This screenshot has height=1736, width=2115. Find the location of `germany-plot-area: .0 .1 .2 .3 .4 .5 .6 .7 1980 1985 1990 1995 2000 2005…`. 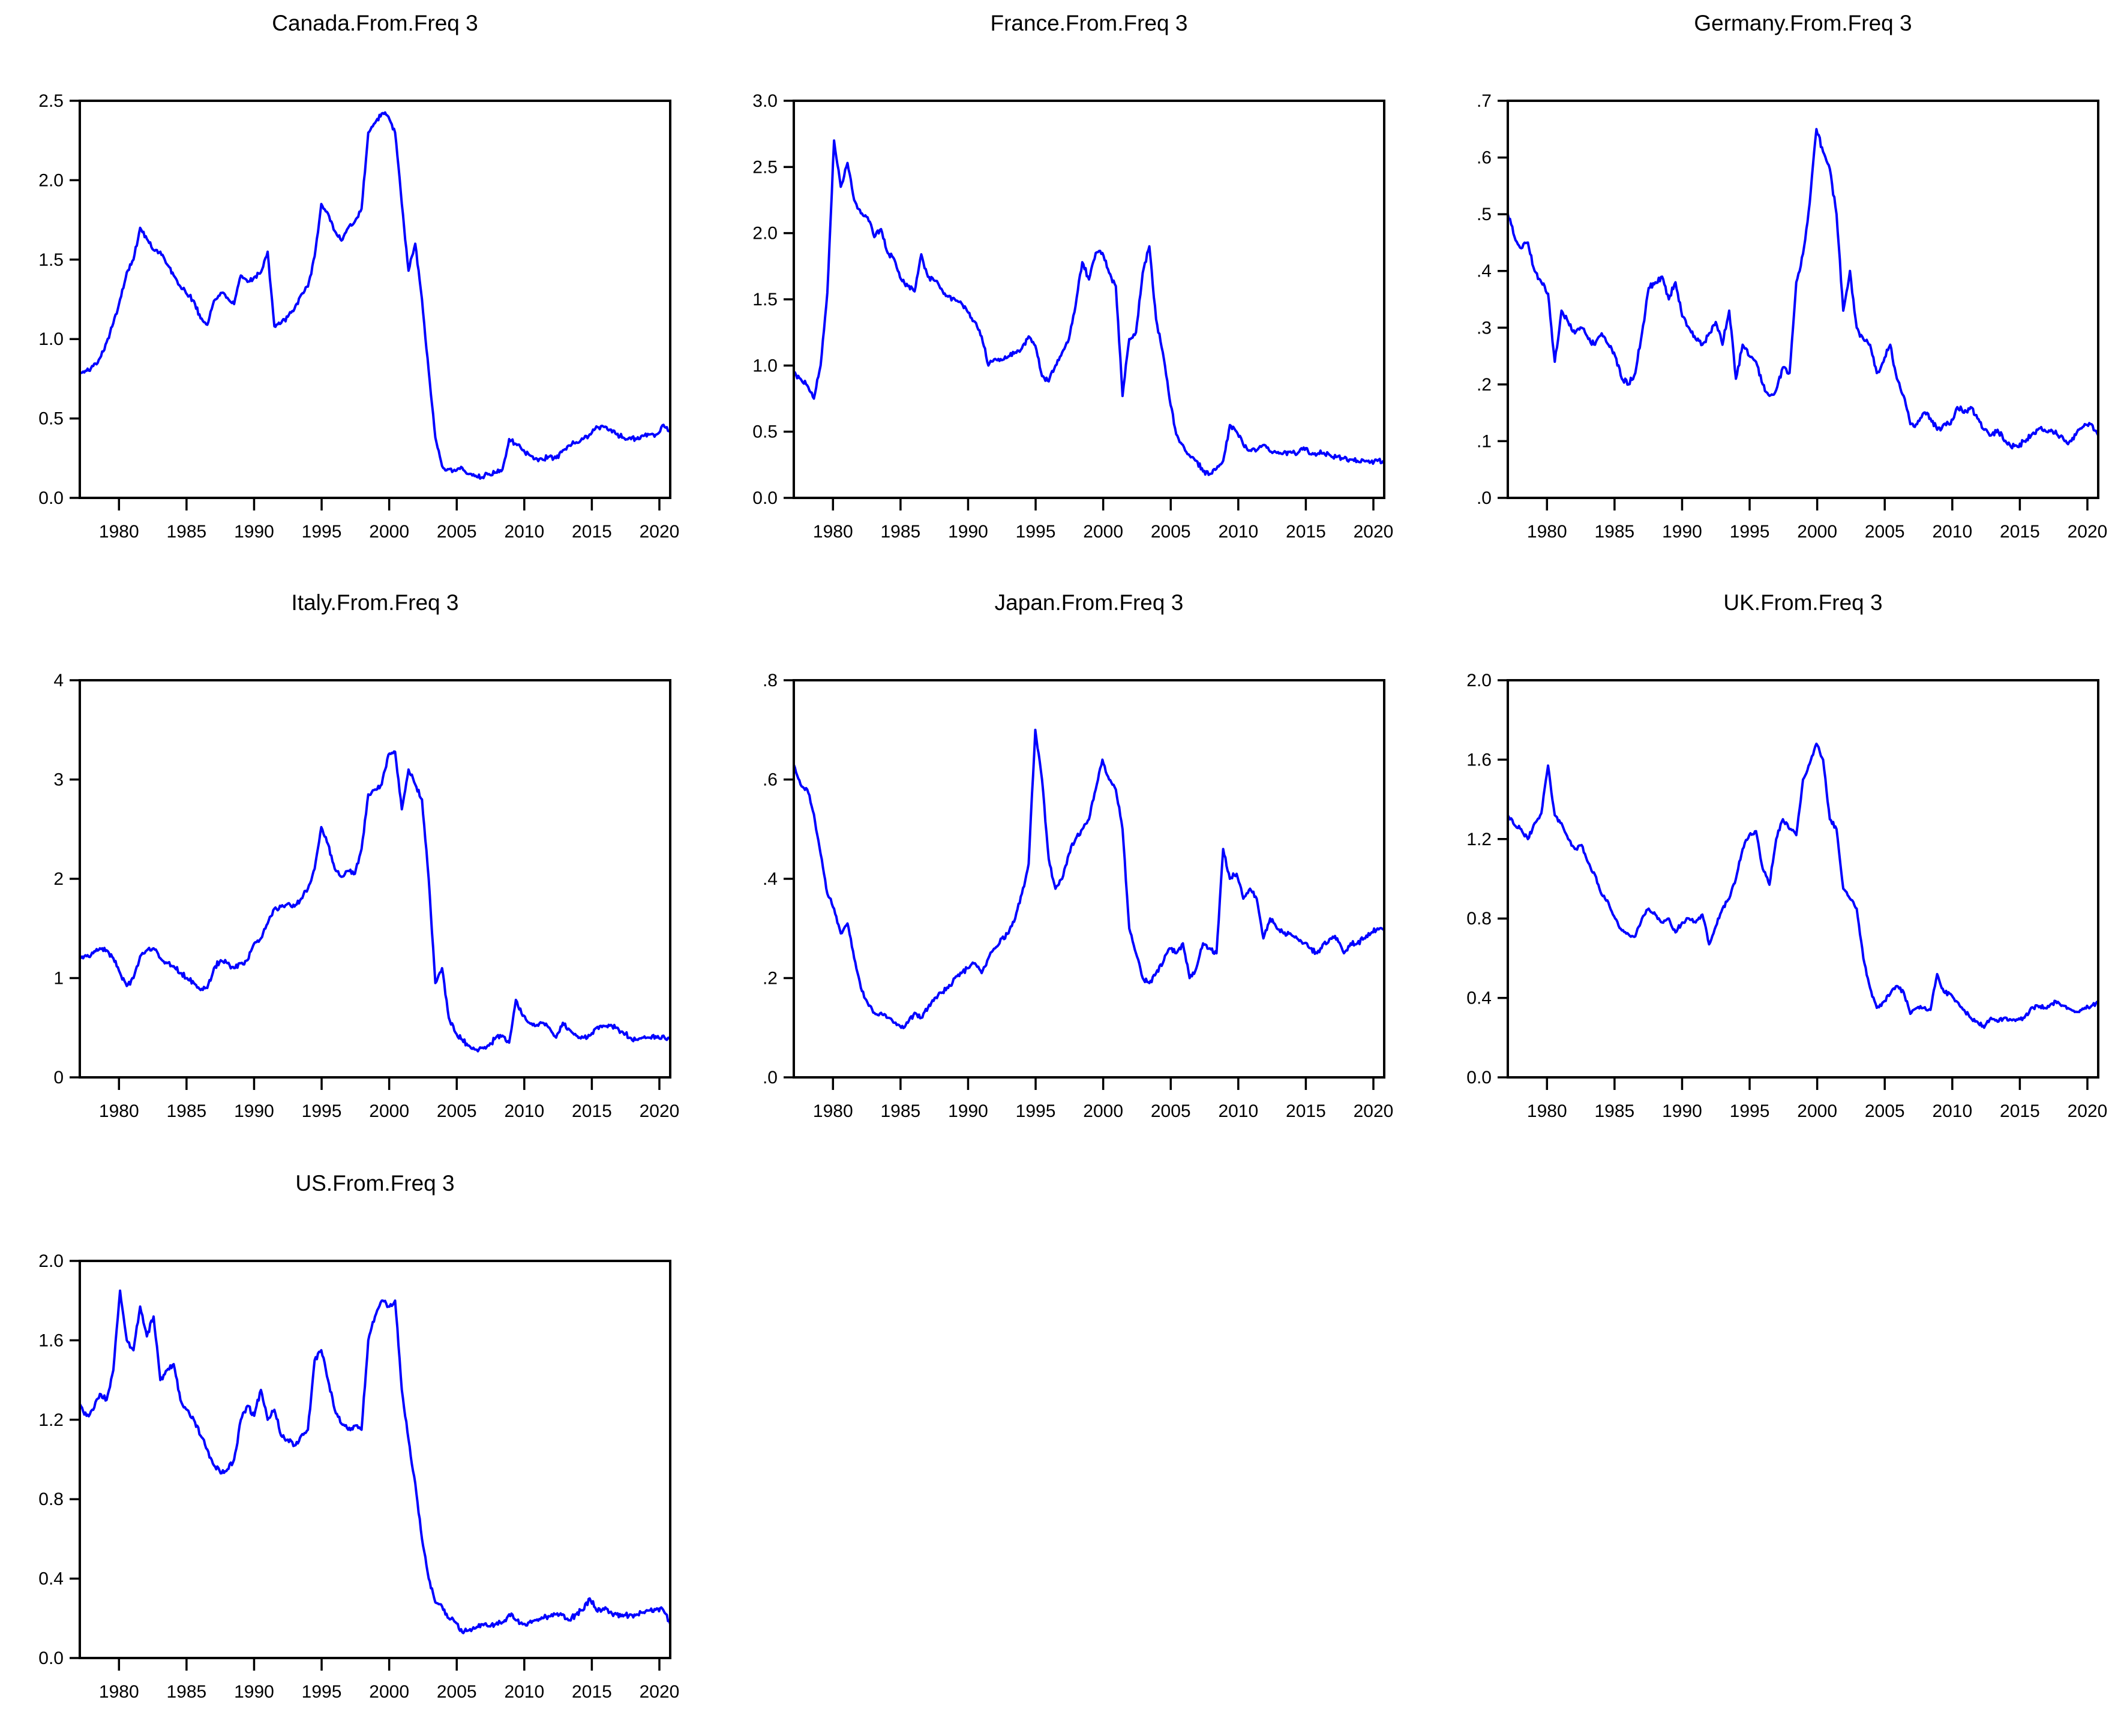

germany-plot-area: .0 .1 .2 .3 .4 .5 .6 .7 1980 1985 1990 1995 2000 2005… is located at coordinates (1792, 316).